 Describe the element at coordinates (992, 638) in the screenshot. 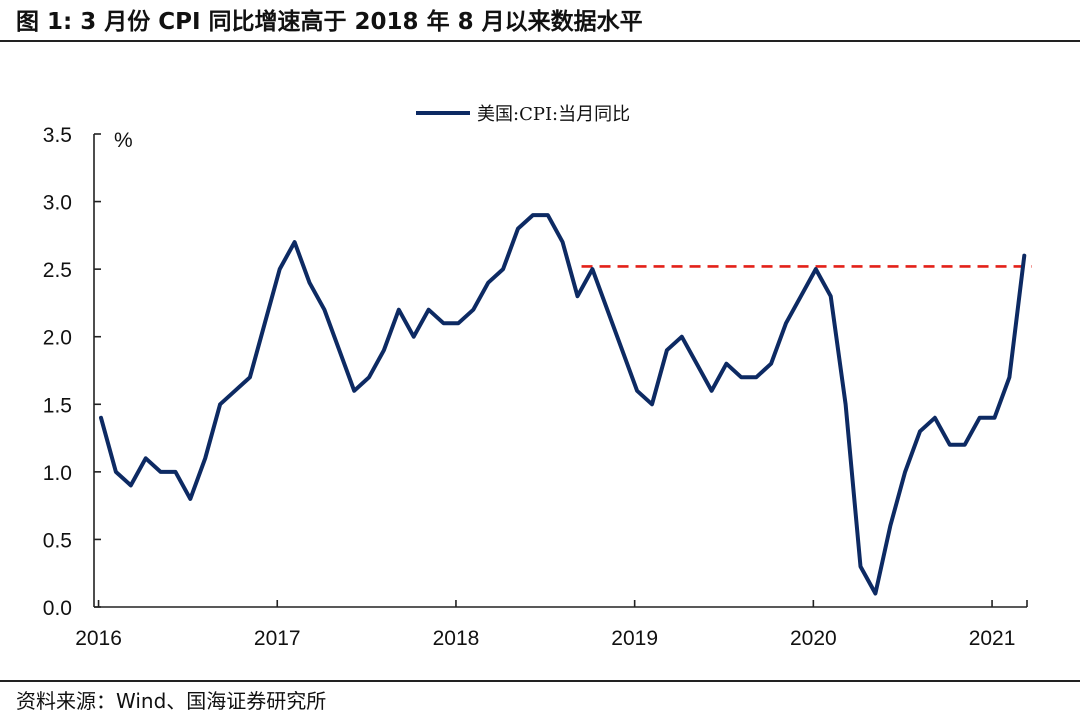

I see `x-tick-label: 2021` at that location.